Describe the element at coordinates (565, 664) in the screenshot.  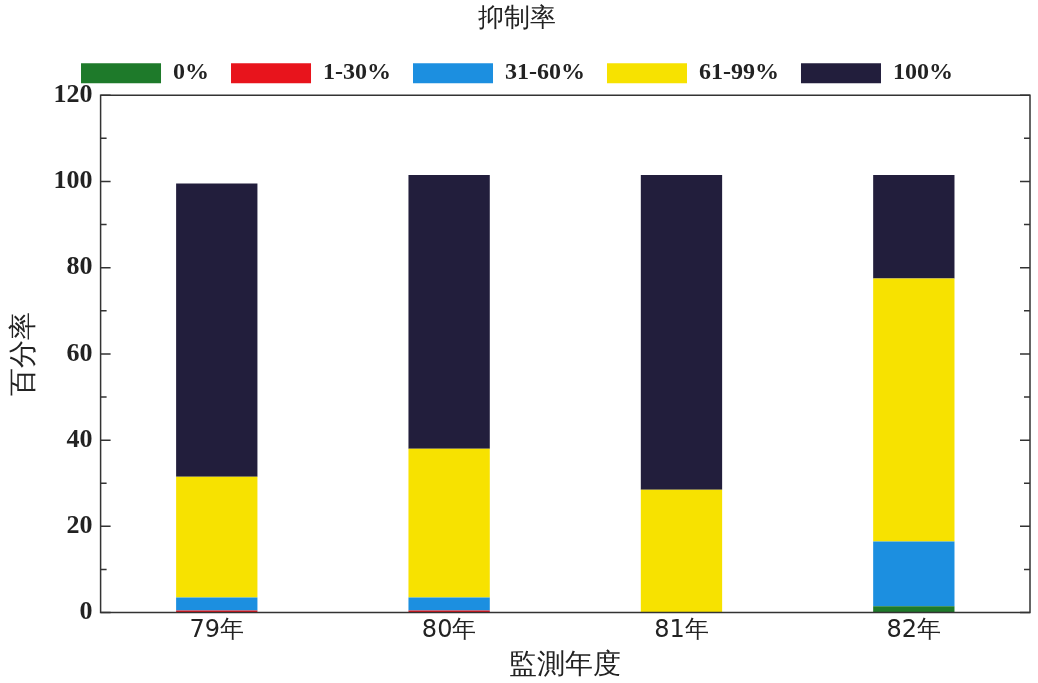
I see `x-axis-title: 監測年度` at that location.